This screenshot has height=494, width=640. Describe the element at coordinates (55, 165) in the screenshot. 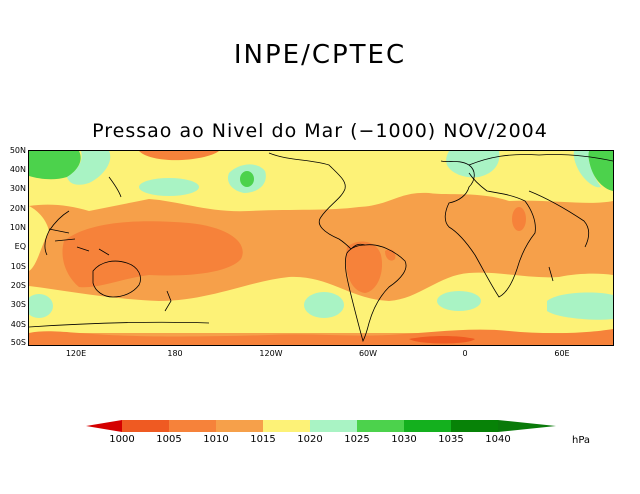

I see `zone-north-green-west` at that location.